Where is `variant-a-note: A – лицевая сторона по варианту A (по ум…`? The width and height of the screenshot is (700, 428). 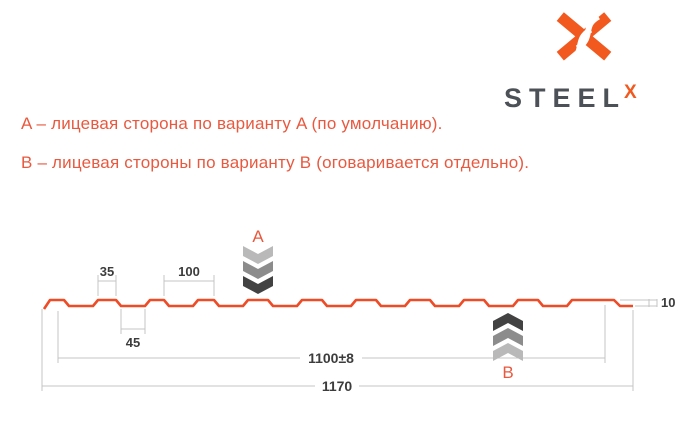 variant-a-note: A – лицевая сторона по варианту A (по ум… is located at coordinates (232, 123).